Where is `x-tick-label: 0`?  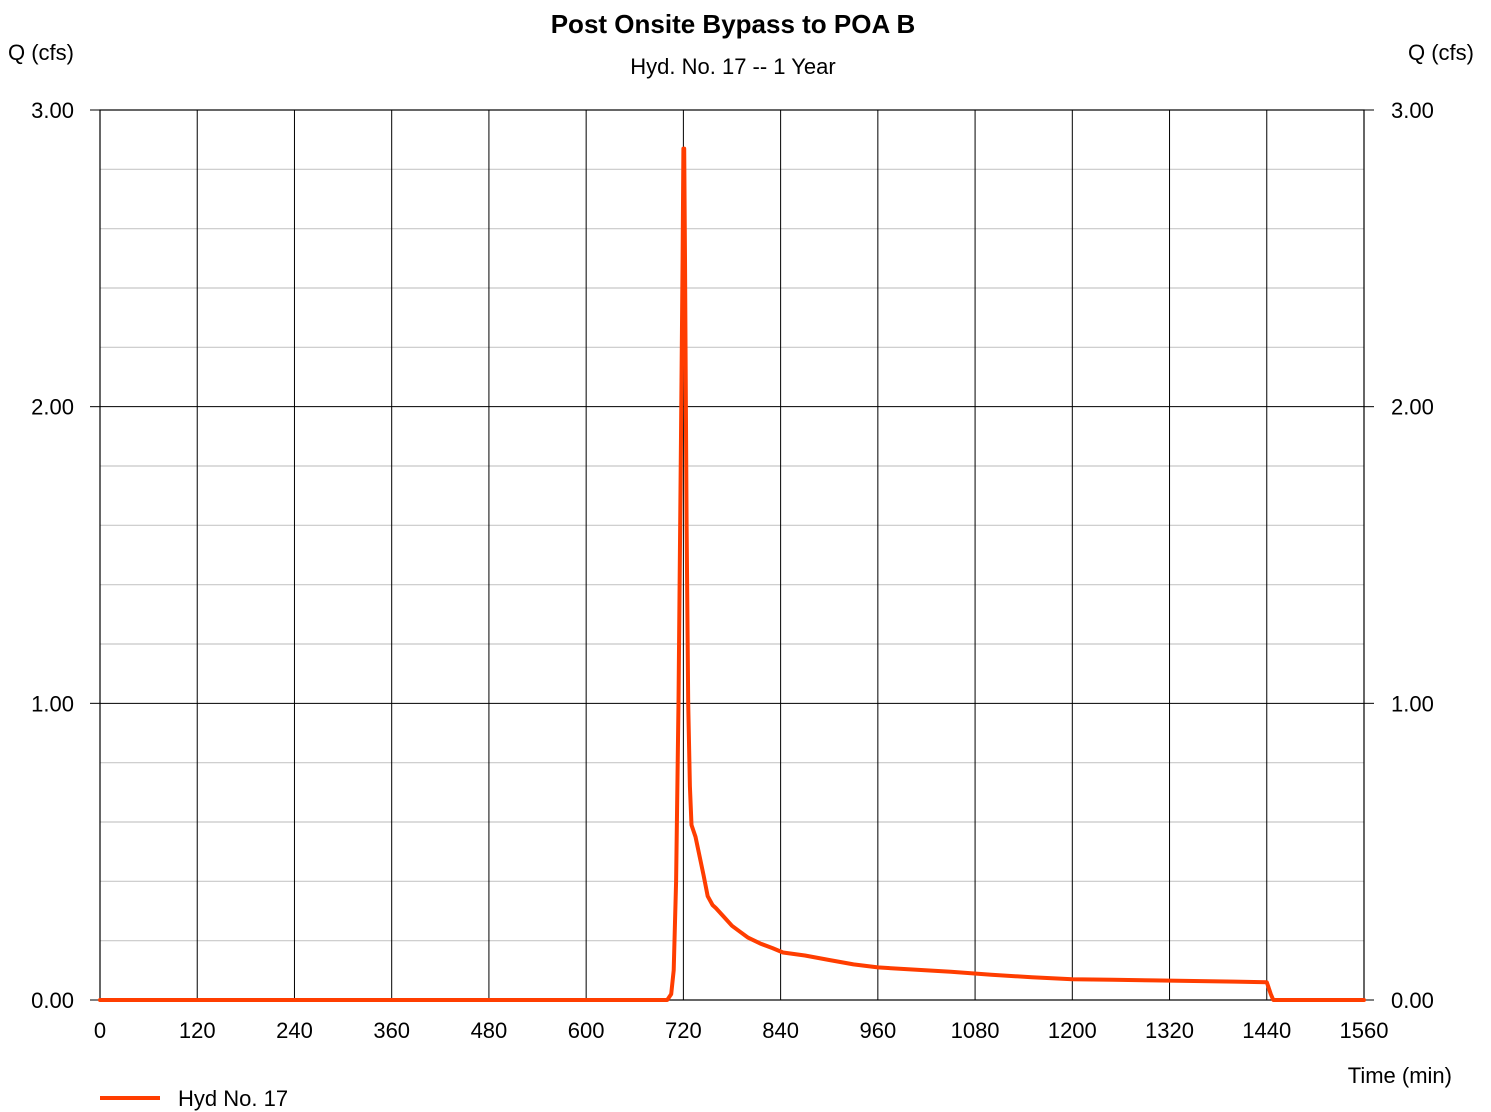
x-tick-label: 0 is located at coordinates (100, 1030).